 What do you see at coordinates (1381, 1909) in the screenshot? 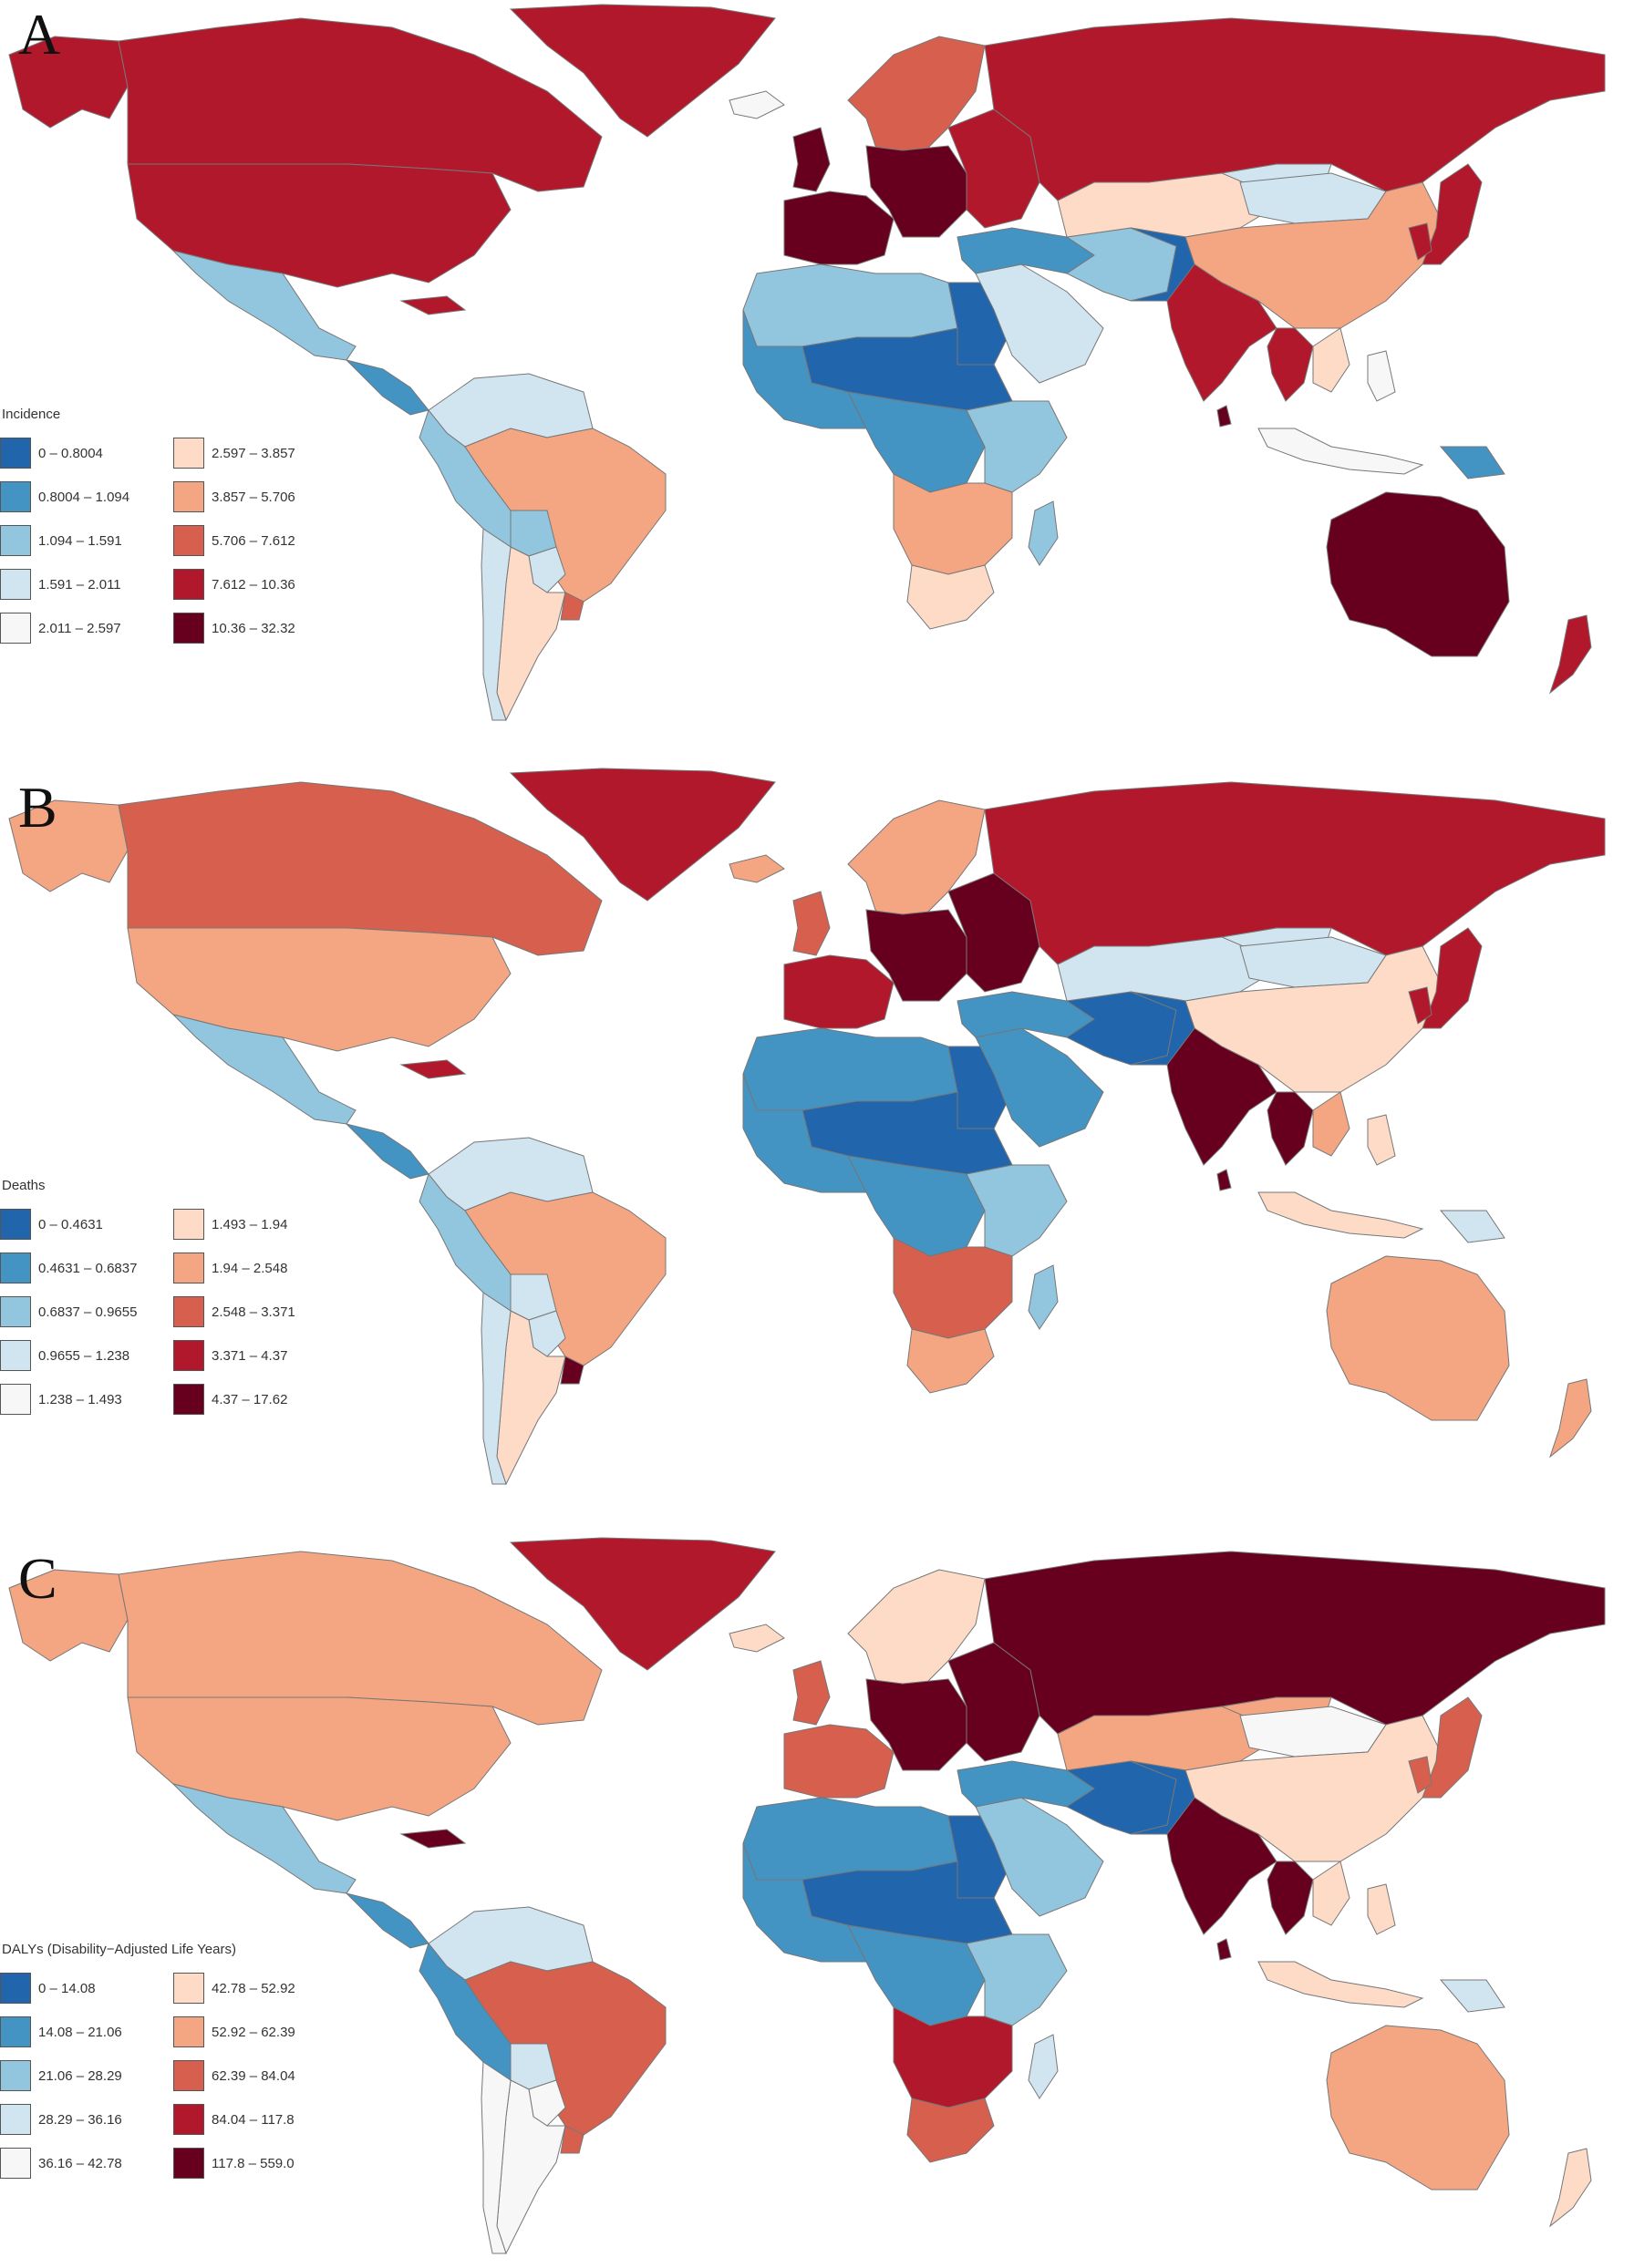
I see `region-philippines` at bounding box center [1381, 1909].